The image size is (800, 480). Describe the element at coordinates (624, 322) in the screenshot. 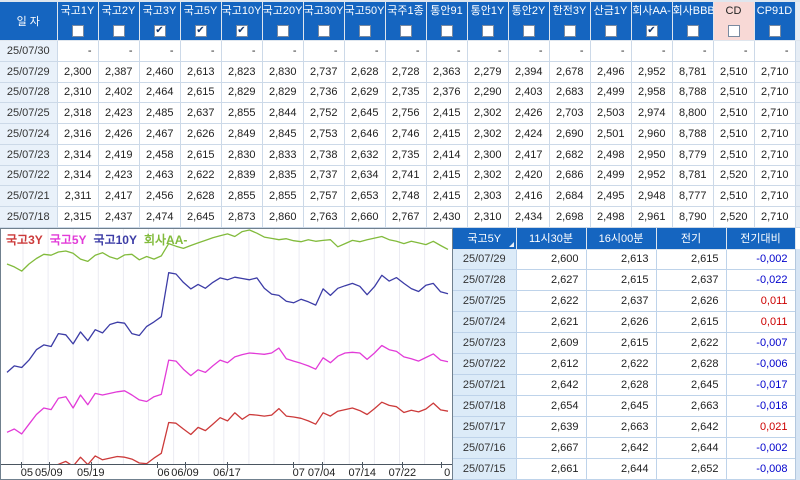

I see `quote-row: 25/07/24 2,621 2,626 2,615 0,011` at that location.